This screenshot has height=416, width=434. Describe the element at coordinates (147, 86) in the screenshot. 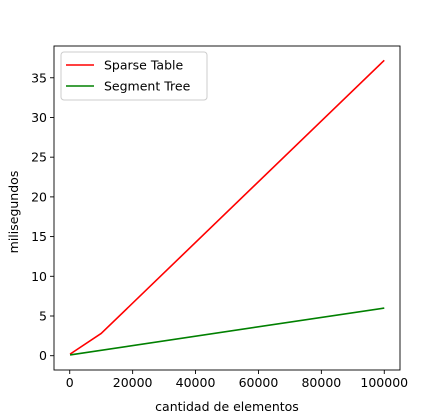

I see `legend-label: Segment Tree` at that location.